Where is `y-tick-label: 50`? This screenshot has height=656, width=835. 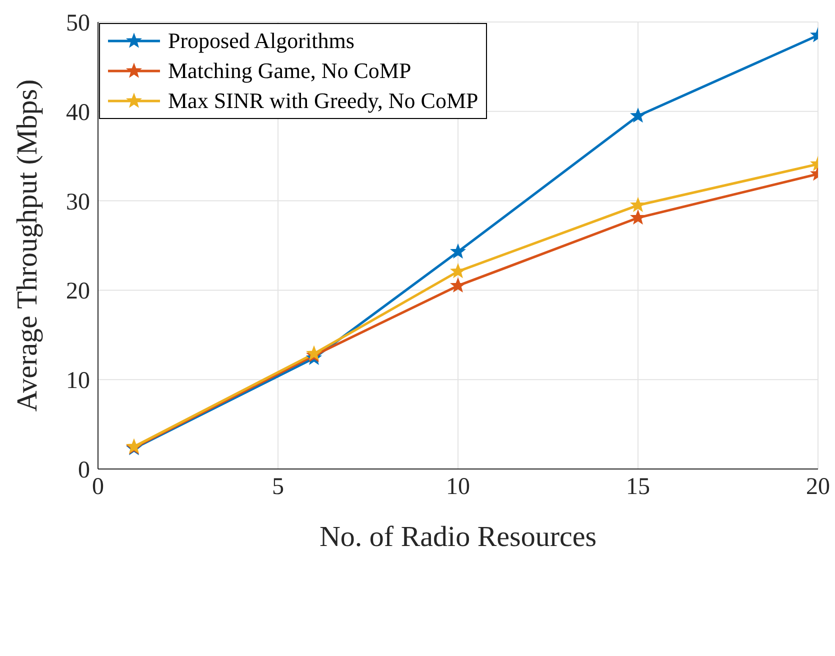
y-tick-label: 50 is located at coordinates (78, 23).